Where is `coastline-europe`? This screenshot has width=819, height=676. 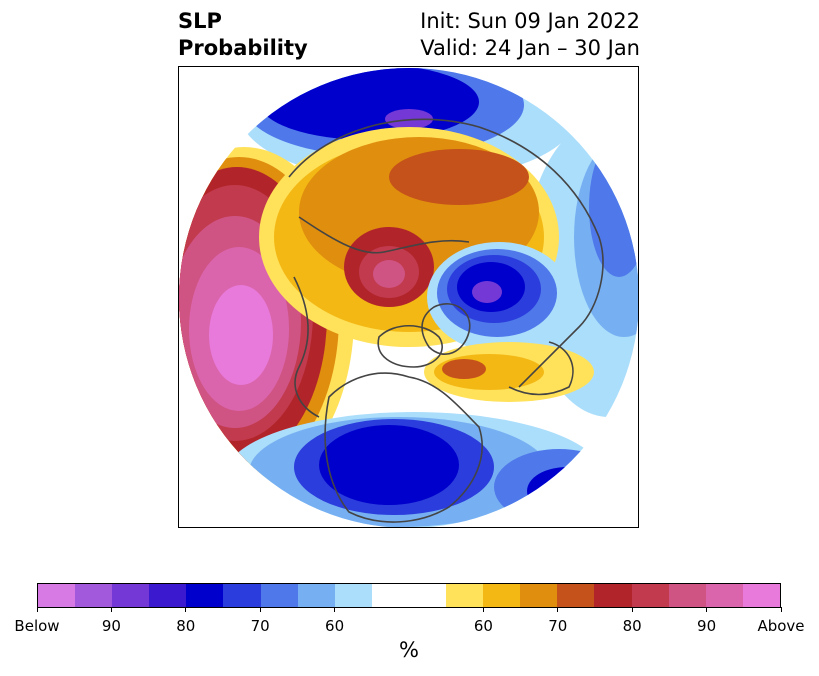
coastline-europe is located at coordinates (541, 368).